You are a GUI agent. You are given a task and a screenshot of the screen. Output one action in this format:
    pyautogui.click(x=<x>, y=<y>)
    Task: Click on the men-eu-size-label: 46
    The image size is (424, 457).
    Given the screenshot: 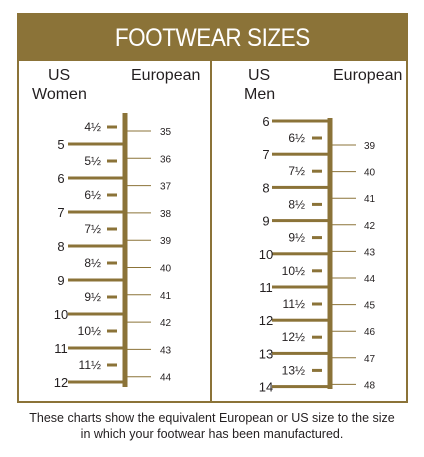 What is the action you would take?
    pyautogui.click(x=370, y=332)
    